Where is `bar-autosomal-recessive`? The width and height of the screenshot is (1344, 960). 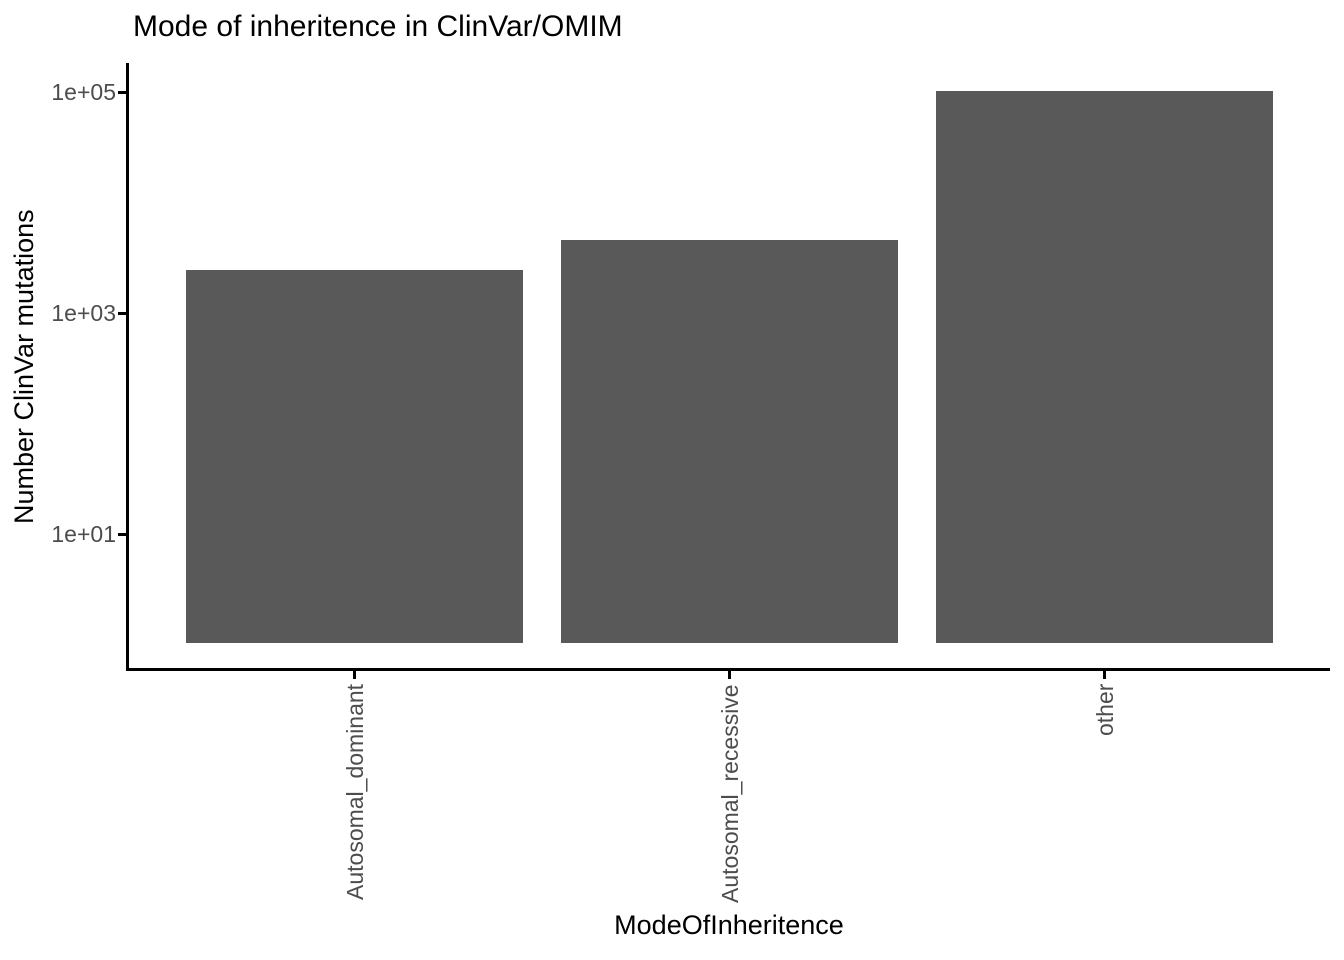 bar-autosomal-recessive is located at coordinates (729, 441).